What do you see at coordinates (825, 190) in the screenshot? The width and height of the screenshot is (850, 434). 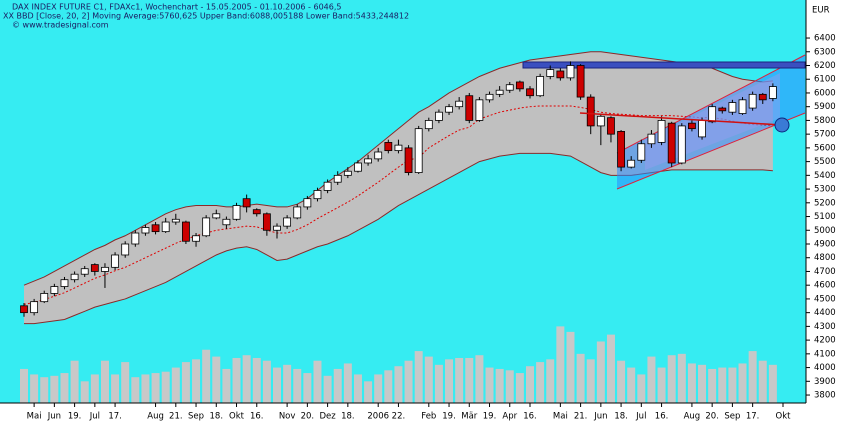 I see `y-tick-label: 5300` at bounding box center [825, 190].